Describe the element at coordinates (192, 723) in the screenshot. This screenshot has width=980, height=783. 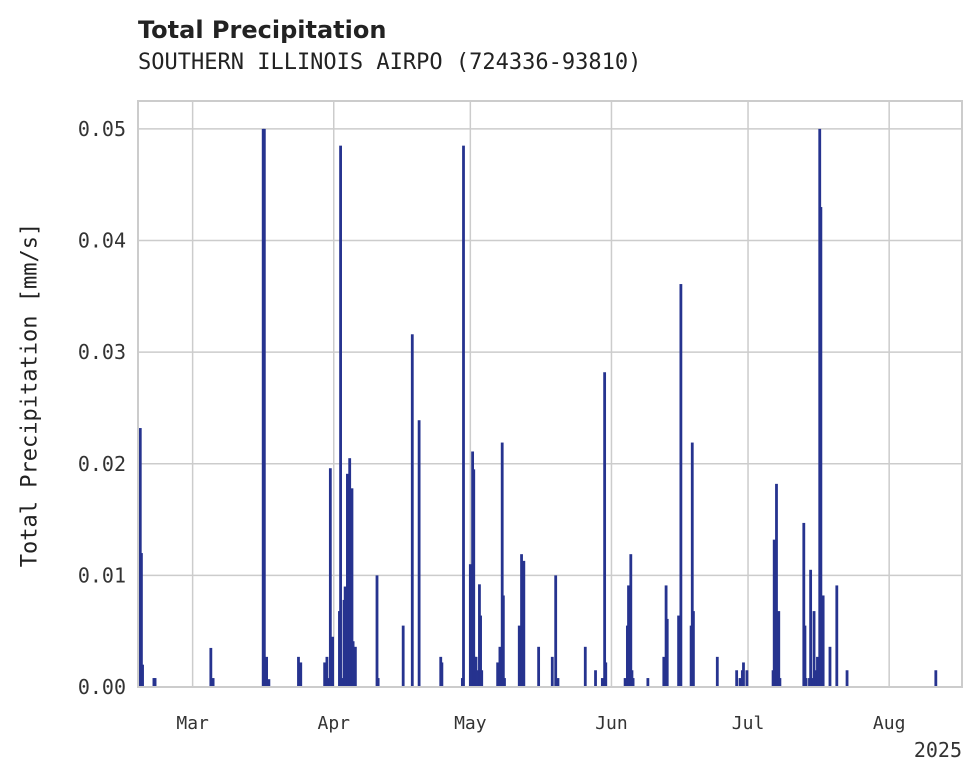
I see `x-tick-label: Mar` at that location.